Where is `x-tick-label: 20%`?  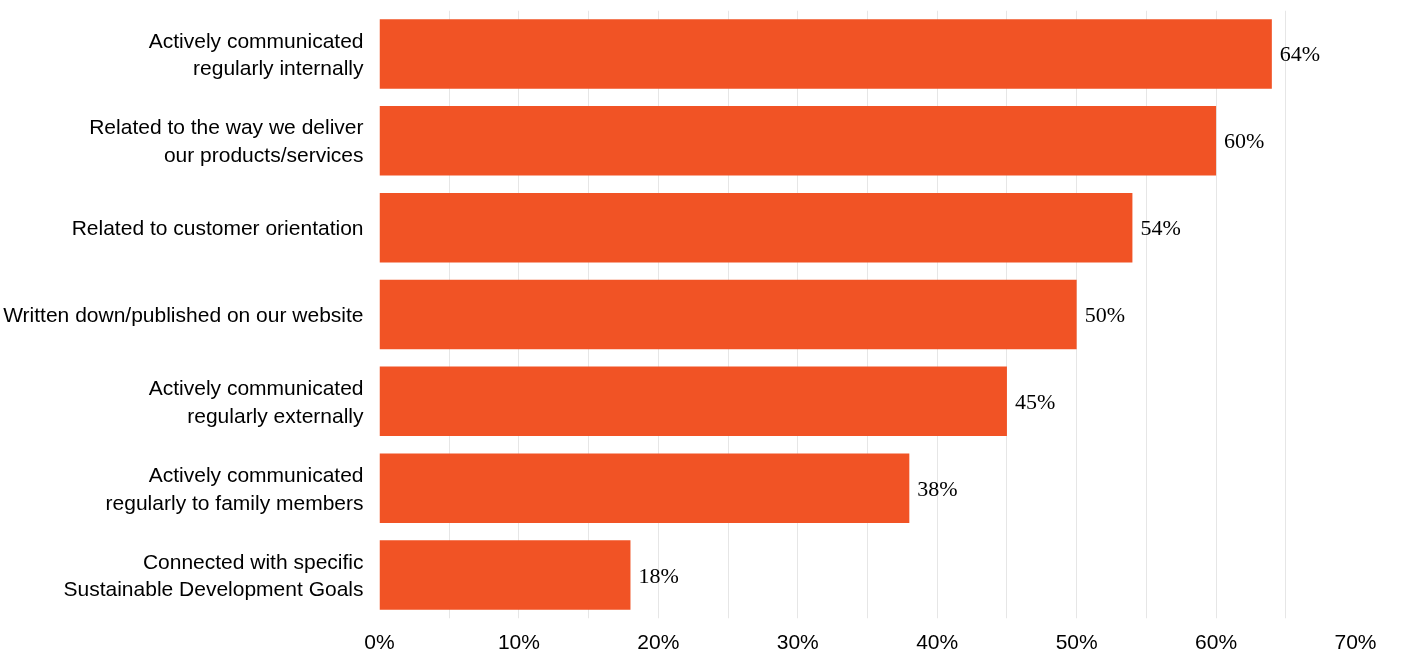 x-tick-label: 20% is located at coordinates (658, 641).